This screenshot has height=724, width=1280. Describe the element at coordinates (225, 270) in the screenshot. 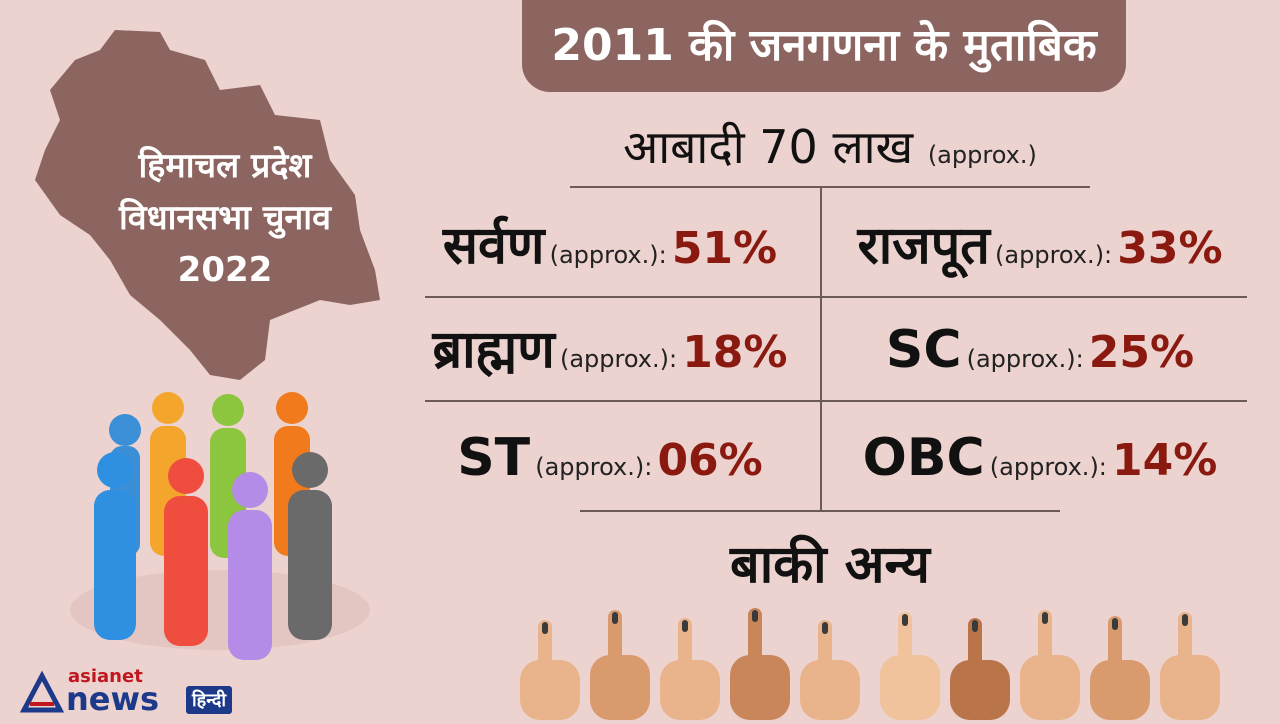

I see `map-label-line3: 2022` at that location.